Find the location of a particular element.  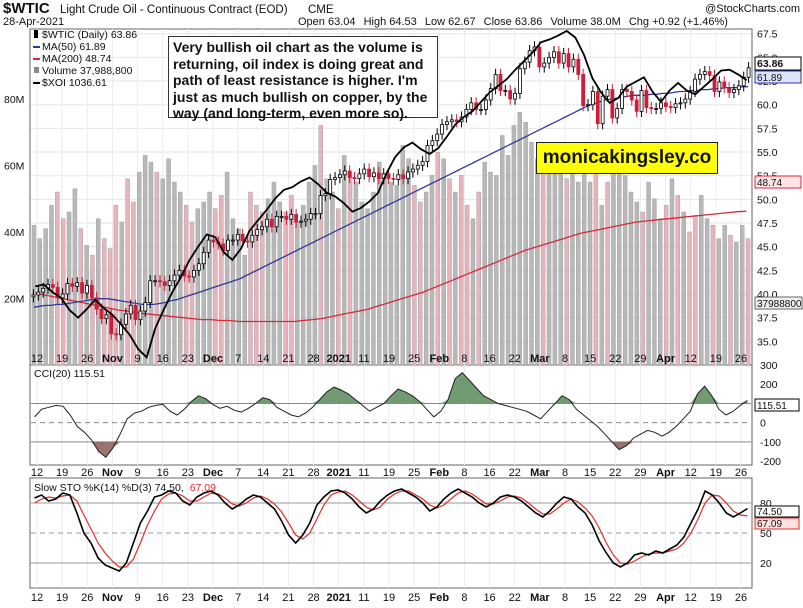

x-tick-label: 26 is located at coordinates (87, 598).